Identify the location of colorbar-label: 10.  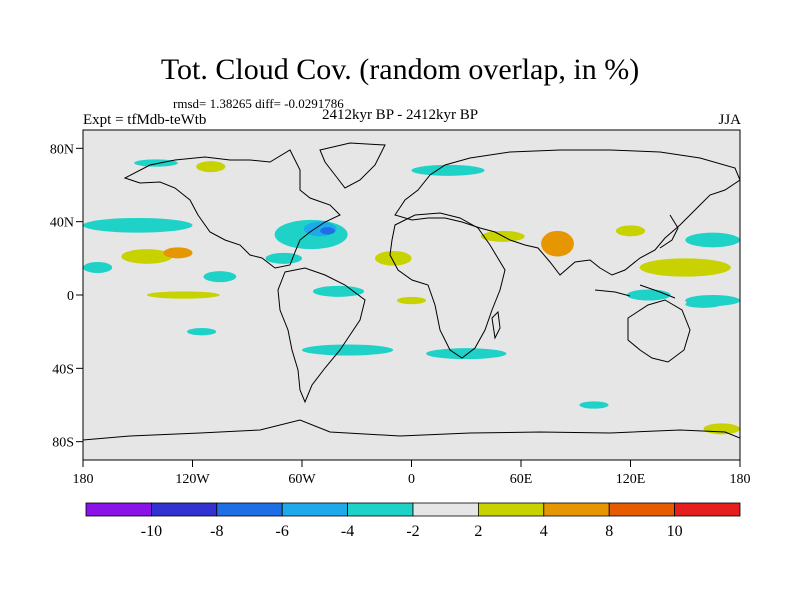
(675, 531).